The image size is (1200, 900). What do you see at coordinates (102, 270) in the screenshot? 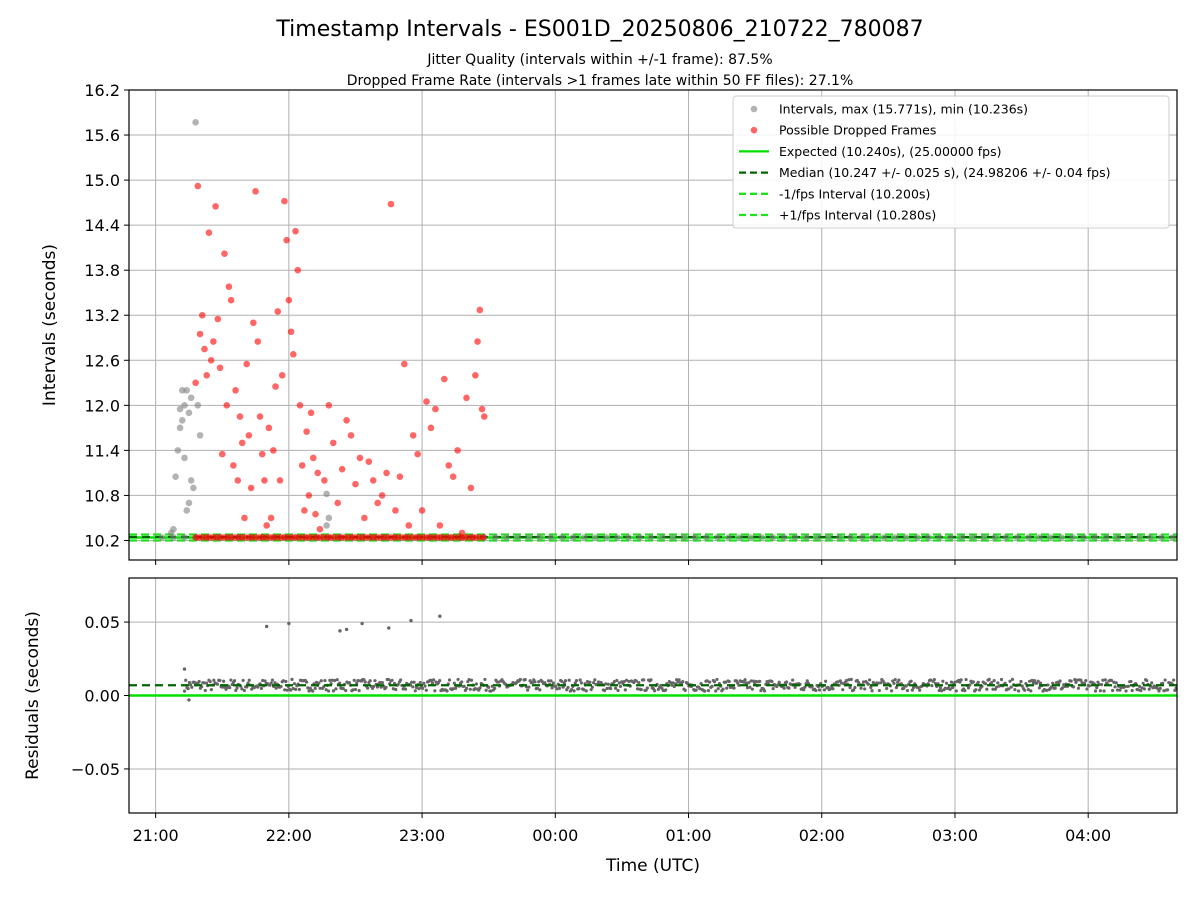
I see `intervals-y-tick-label: 13.8` at bounding box center [102, 270].